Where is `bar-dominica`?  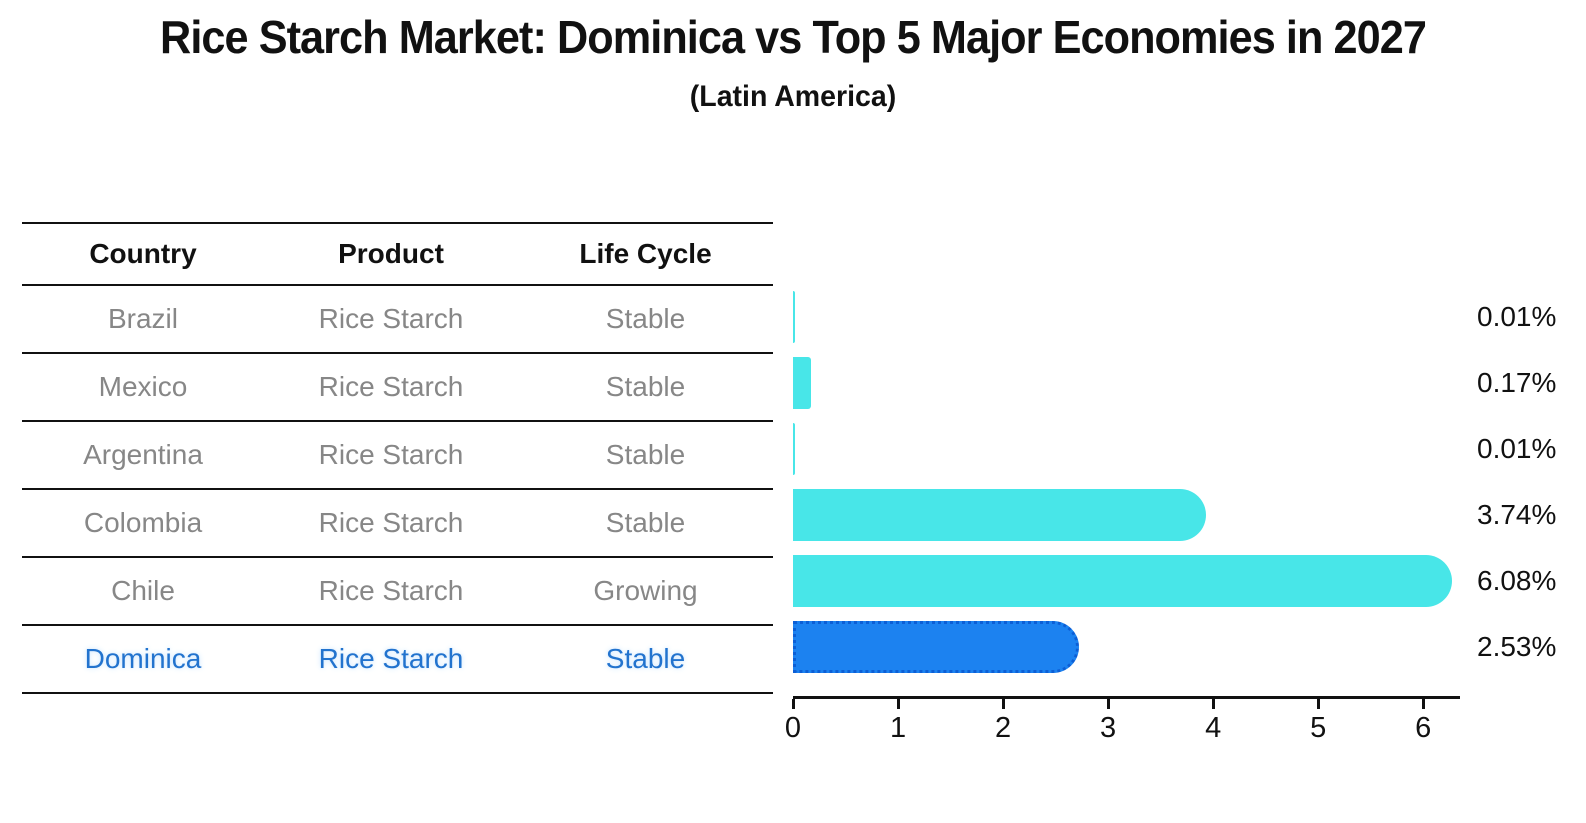 bar-dominica is located at coordinates (936, 647).